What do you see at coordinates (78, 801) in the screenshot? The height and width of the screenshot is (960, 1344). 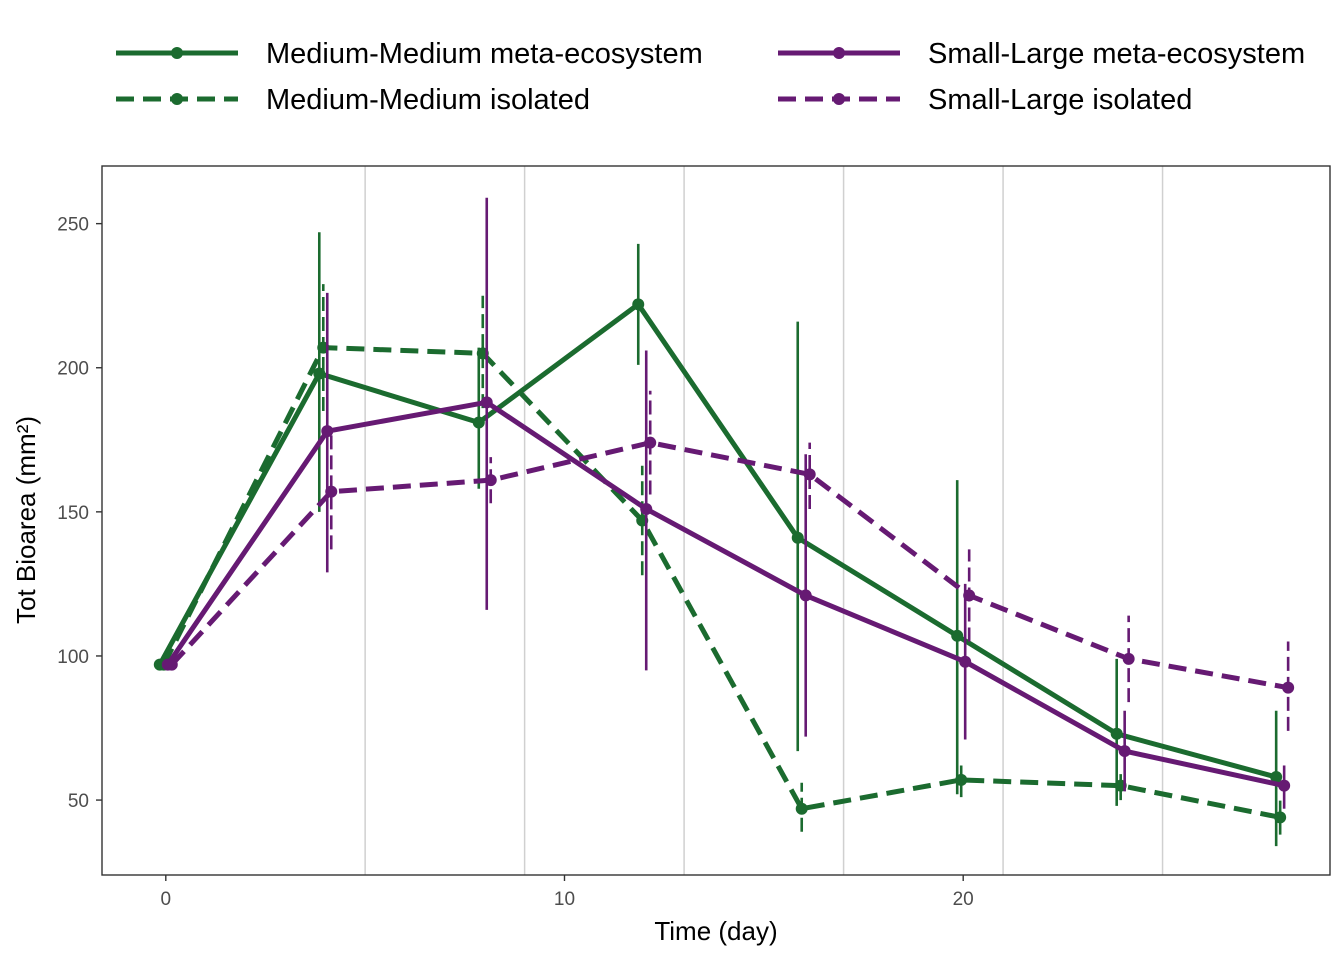 I see `y-tick-label: 50` at bounding box center [78, 801].